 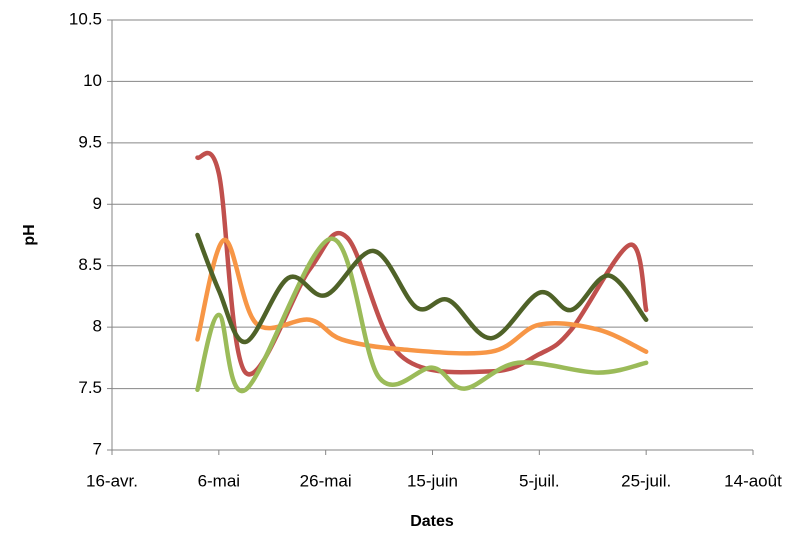 I want to click on y-tick-label: 10, so click(x=92, y=80).